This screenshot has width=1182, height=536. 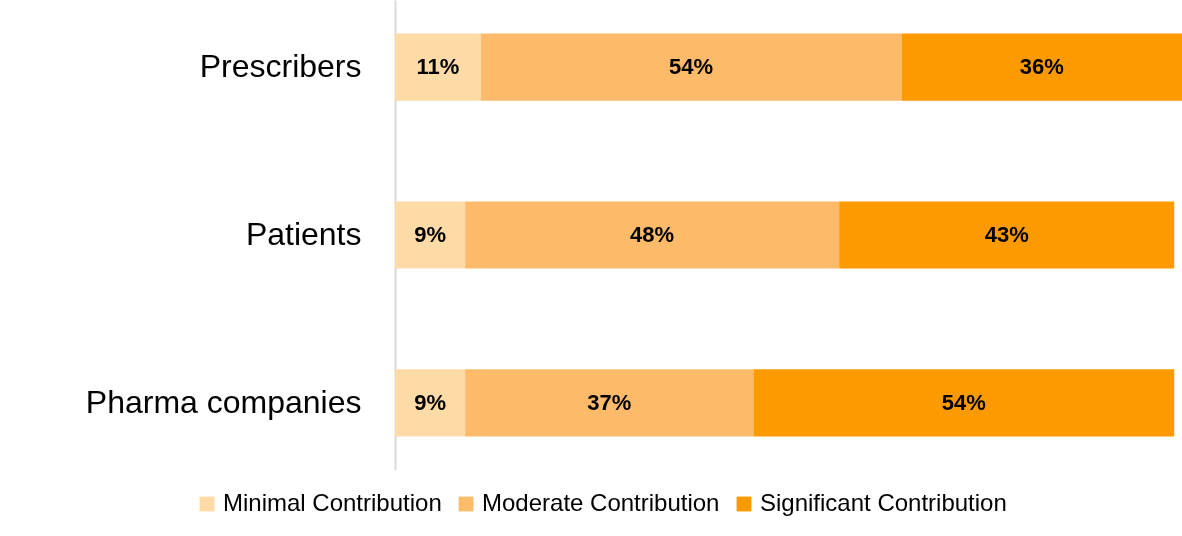 I want to click on data-label: 37%, so click(x=609, y=402).